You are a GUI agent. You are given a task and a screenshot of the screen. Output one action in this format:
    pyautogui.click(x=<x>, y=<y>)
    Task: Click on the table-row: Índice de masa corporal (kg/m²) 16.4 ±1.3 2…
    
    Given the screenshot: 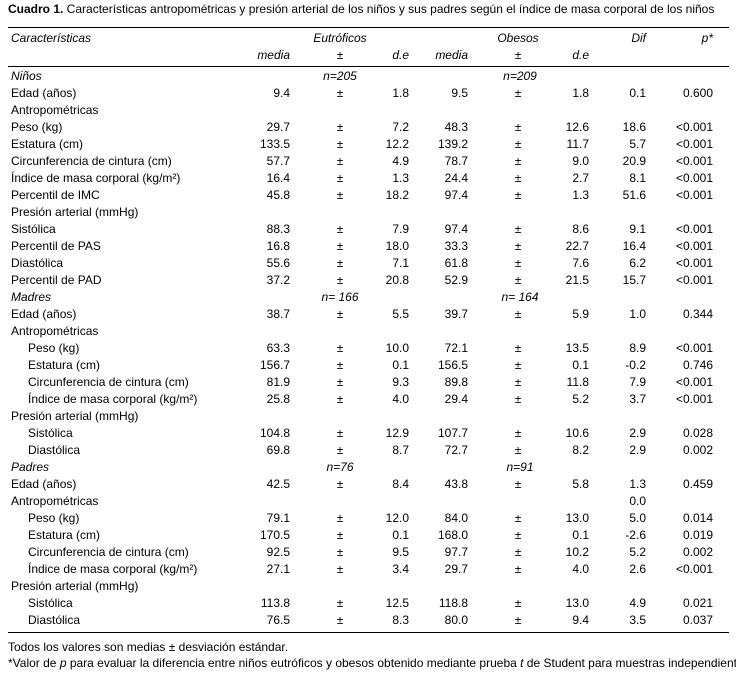 What is the action you would take?
    pyautogui.click(x=368, y=178)
    